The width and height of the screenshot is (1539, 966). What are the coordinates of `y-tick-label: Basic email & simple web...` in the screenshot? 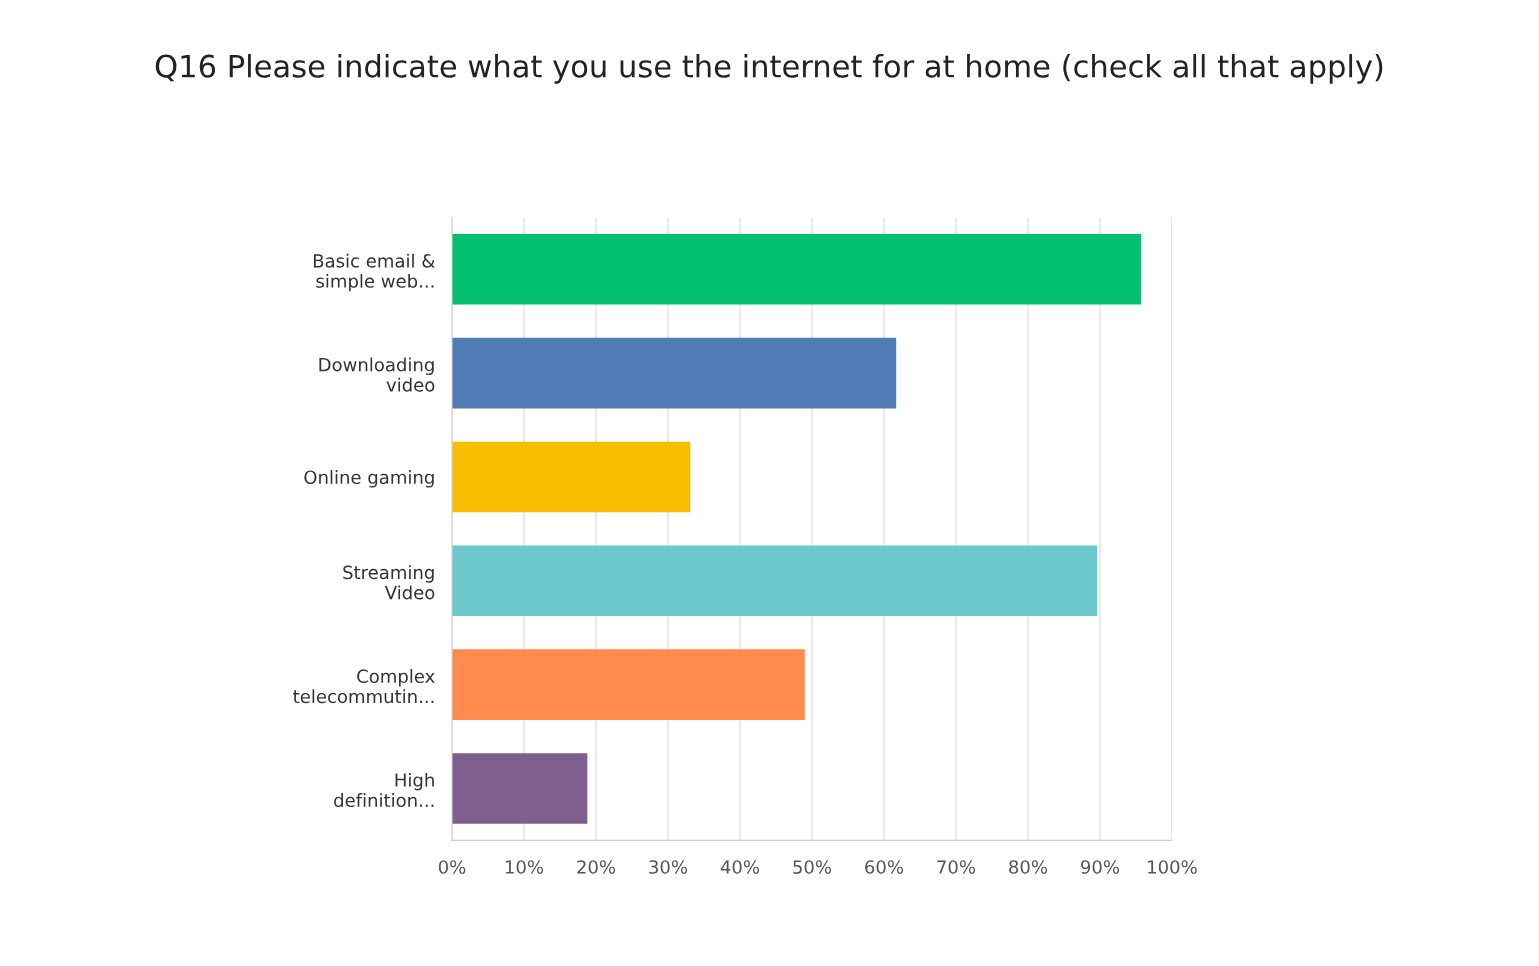 It's located at (374, 272).